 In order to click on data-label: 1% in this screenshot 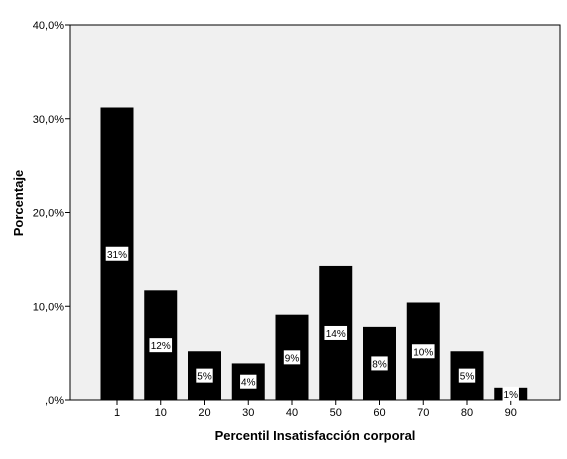, I will do `click(510, 393)`.